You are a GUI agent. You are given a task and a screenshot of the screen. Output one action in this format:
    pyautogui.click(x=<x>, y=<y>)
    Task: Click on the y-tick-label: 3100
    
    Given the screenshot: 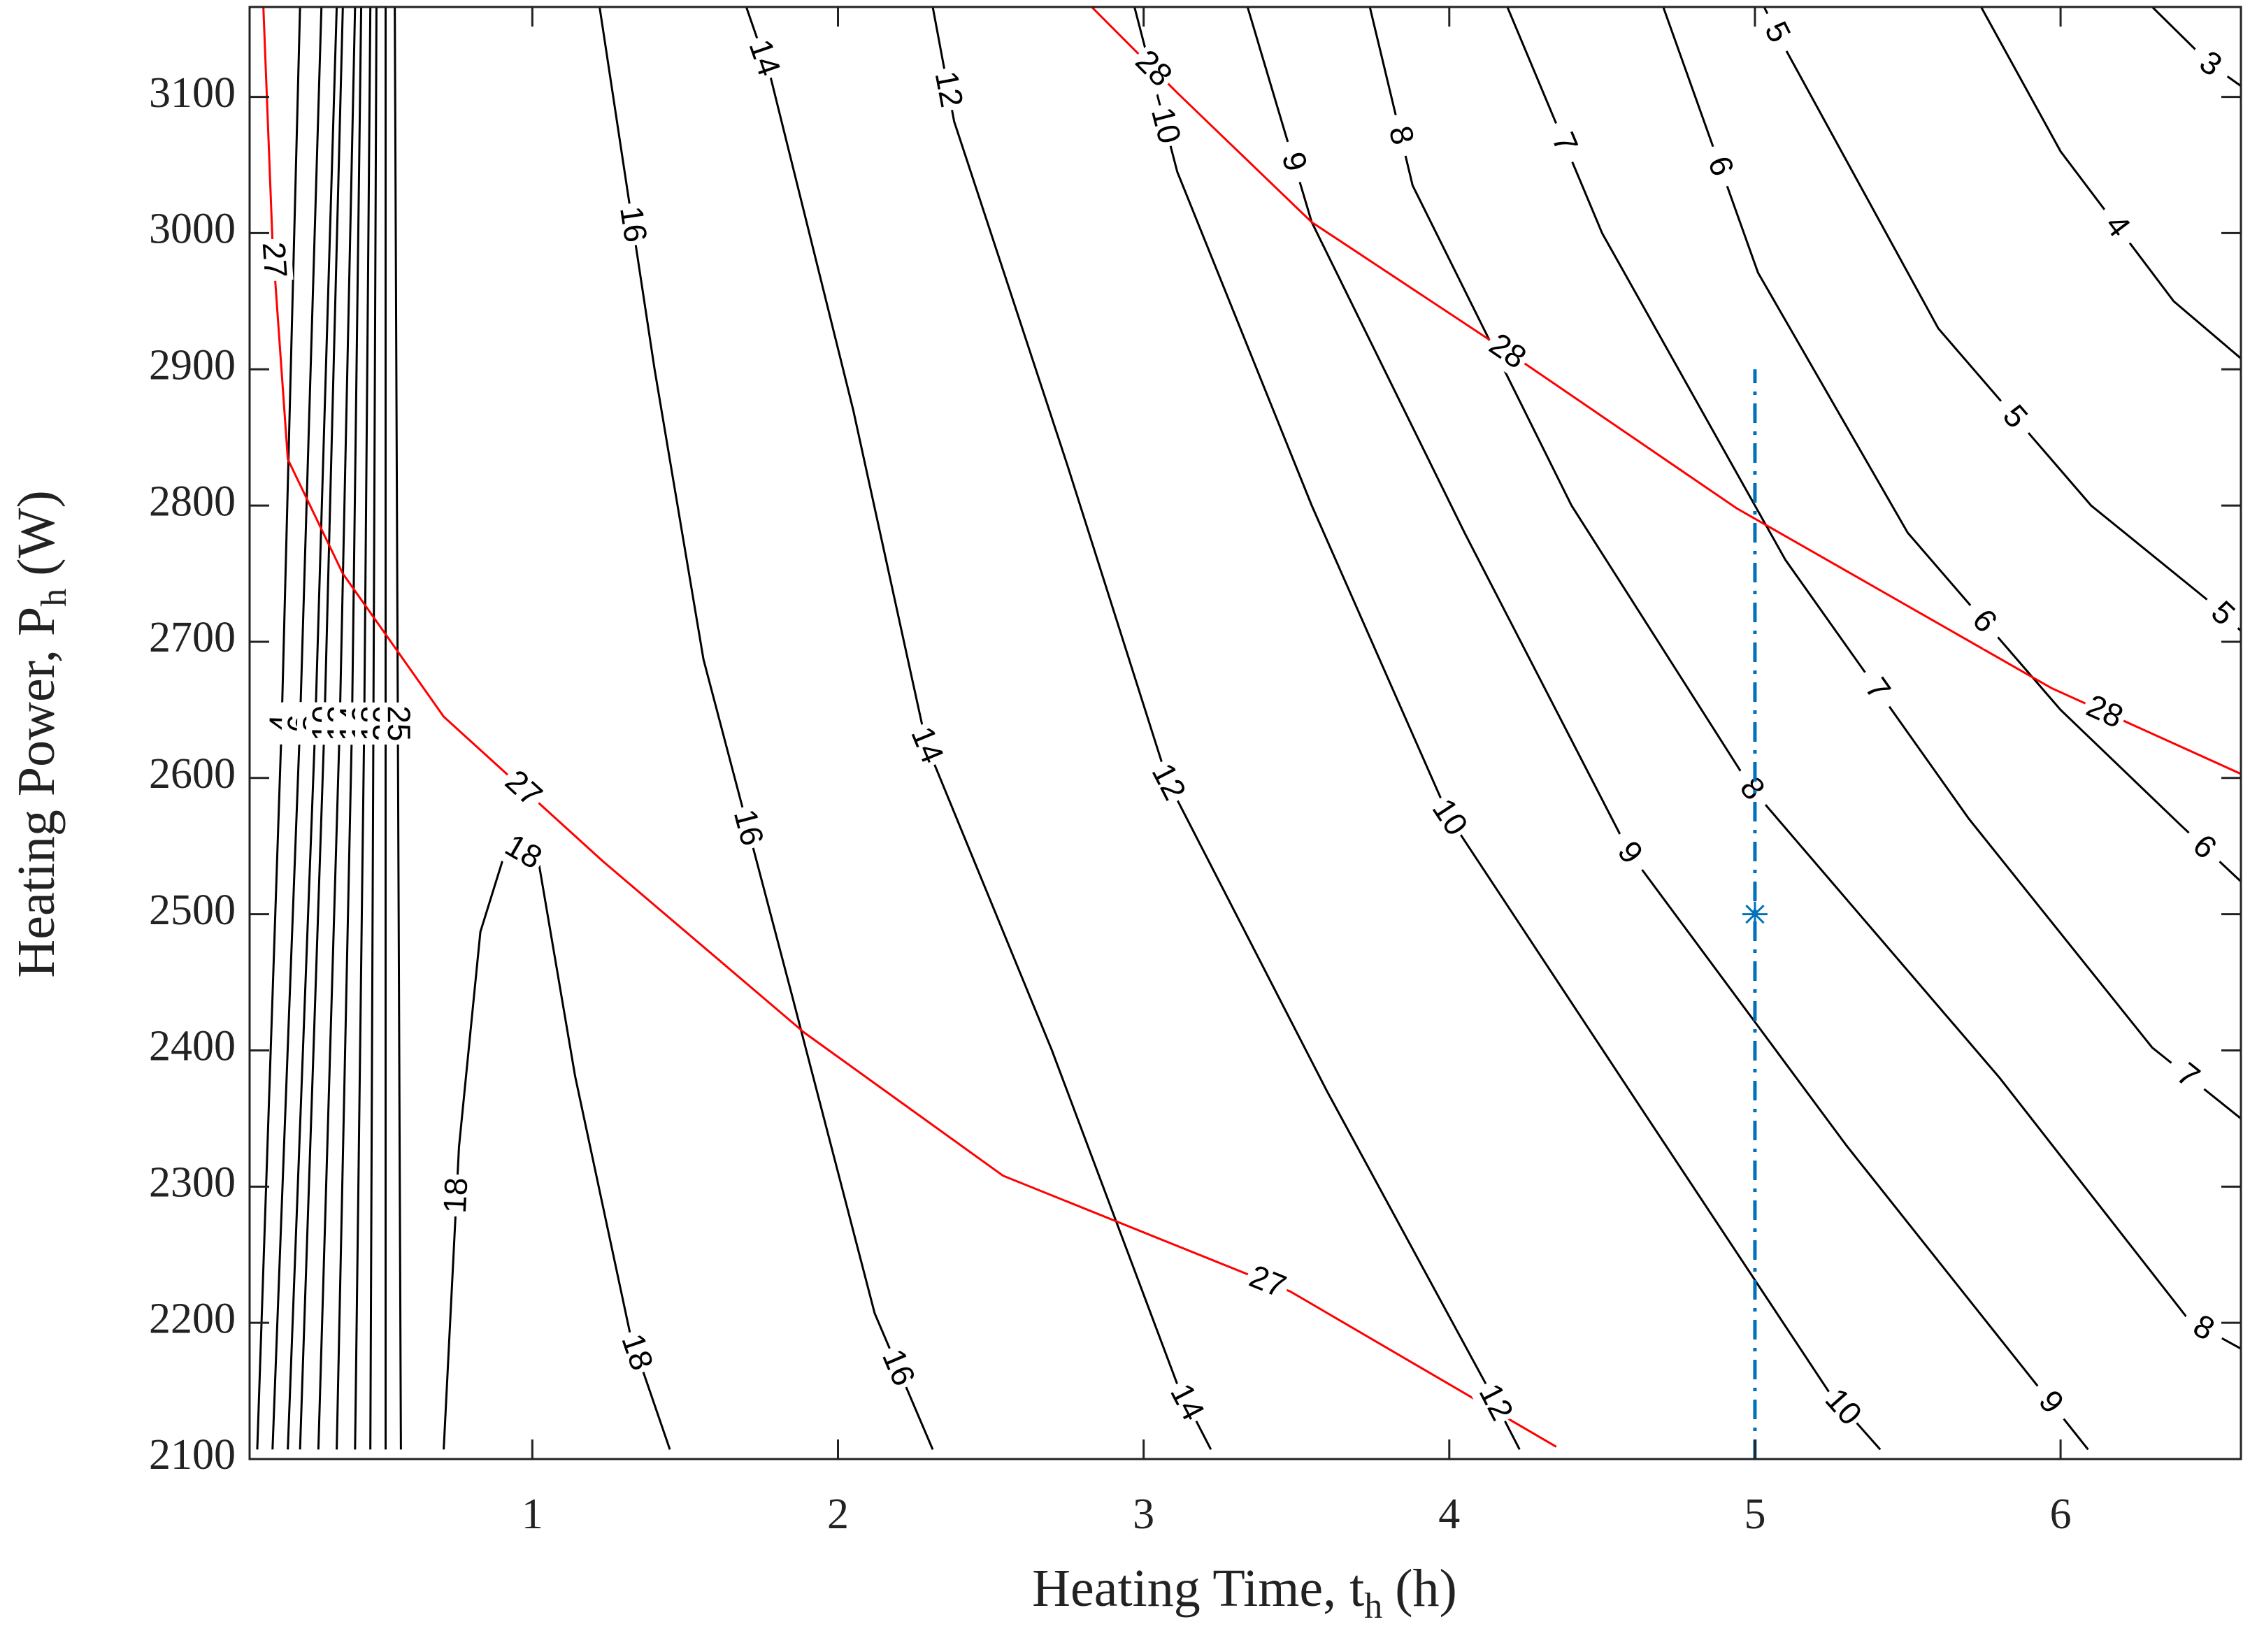 What is the action you would take?
    pyautogui.click(x=193, y=93)
    